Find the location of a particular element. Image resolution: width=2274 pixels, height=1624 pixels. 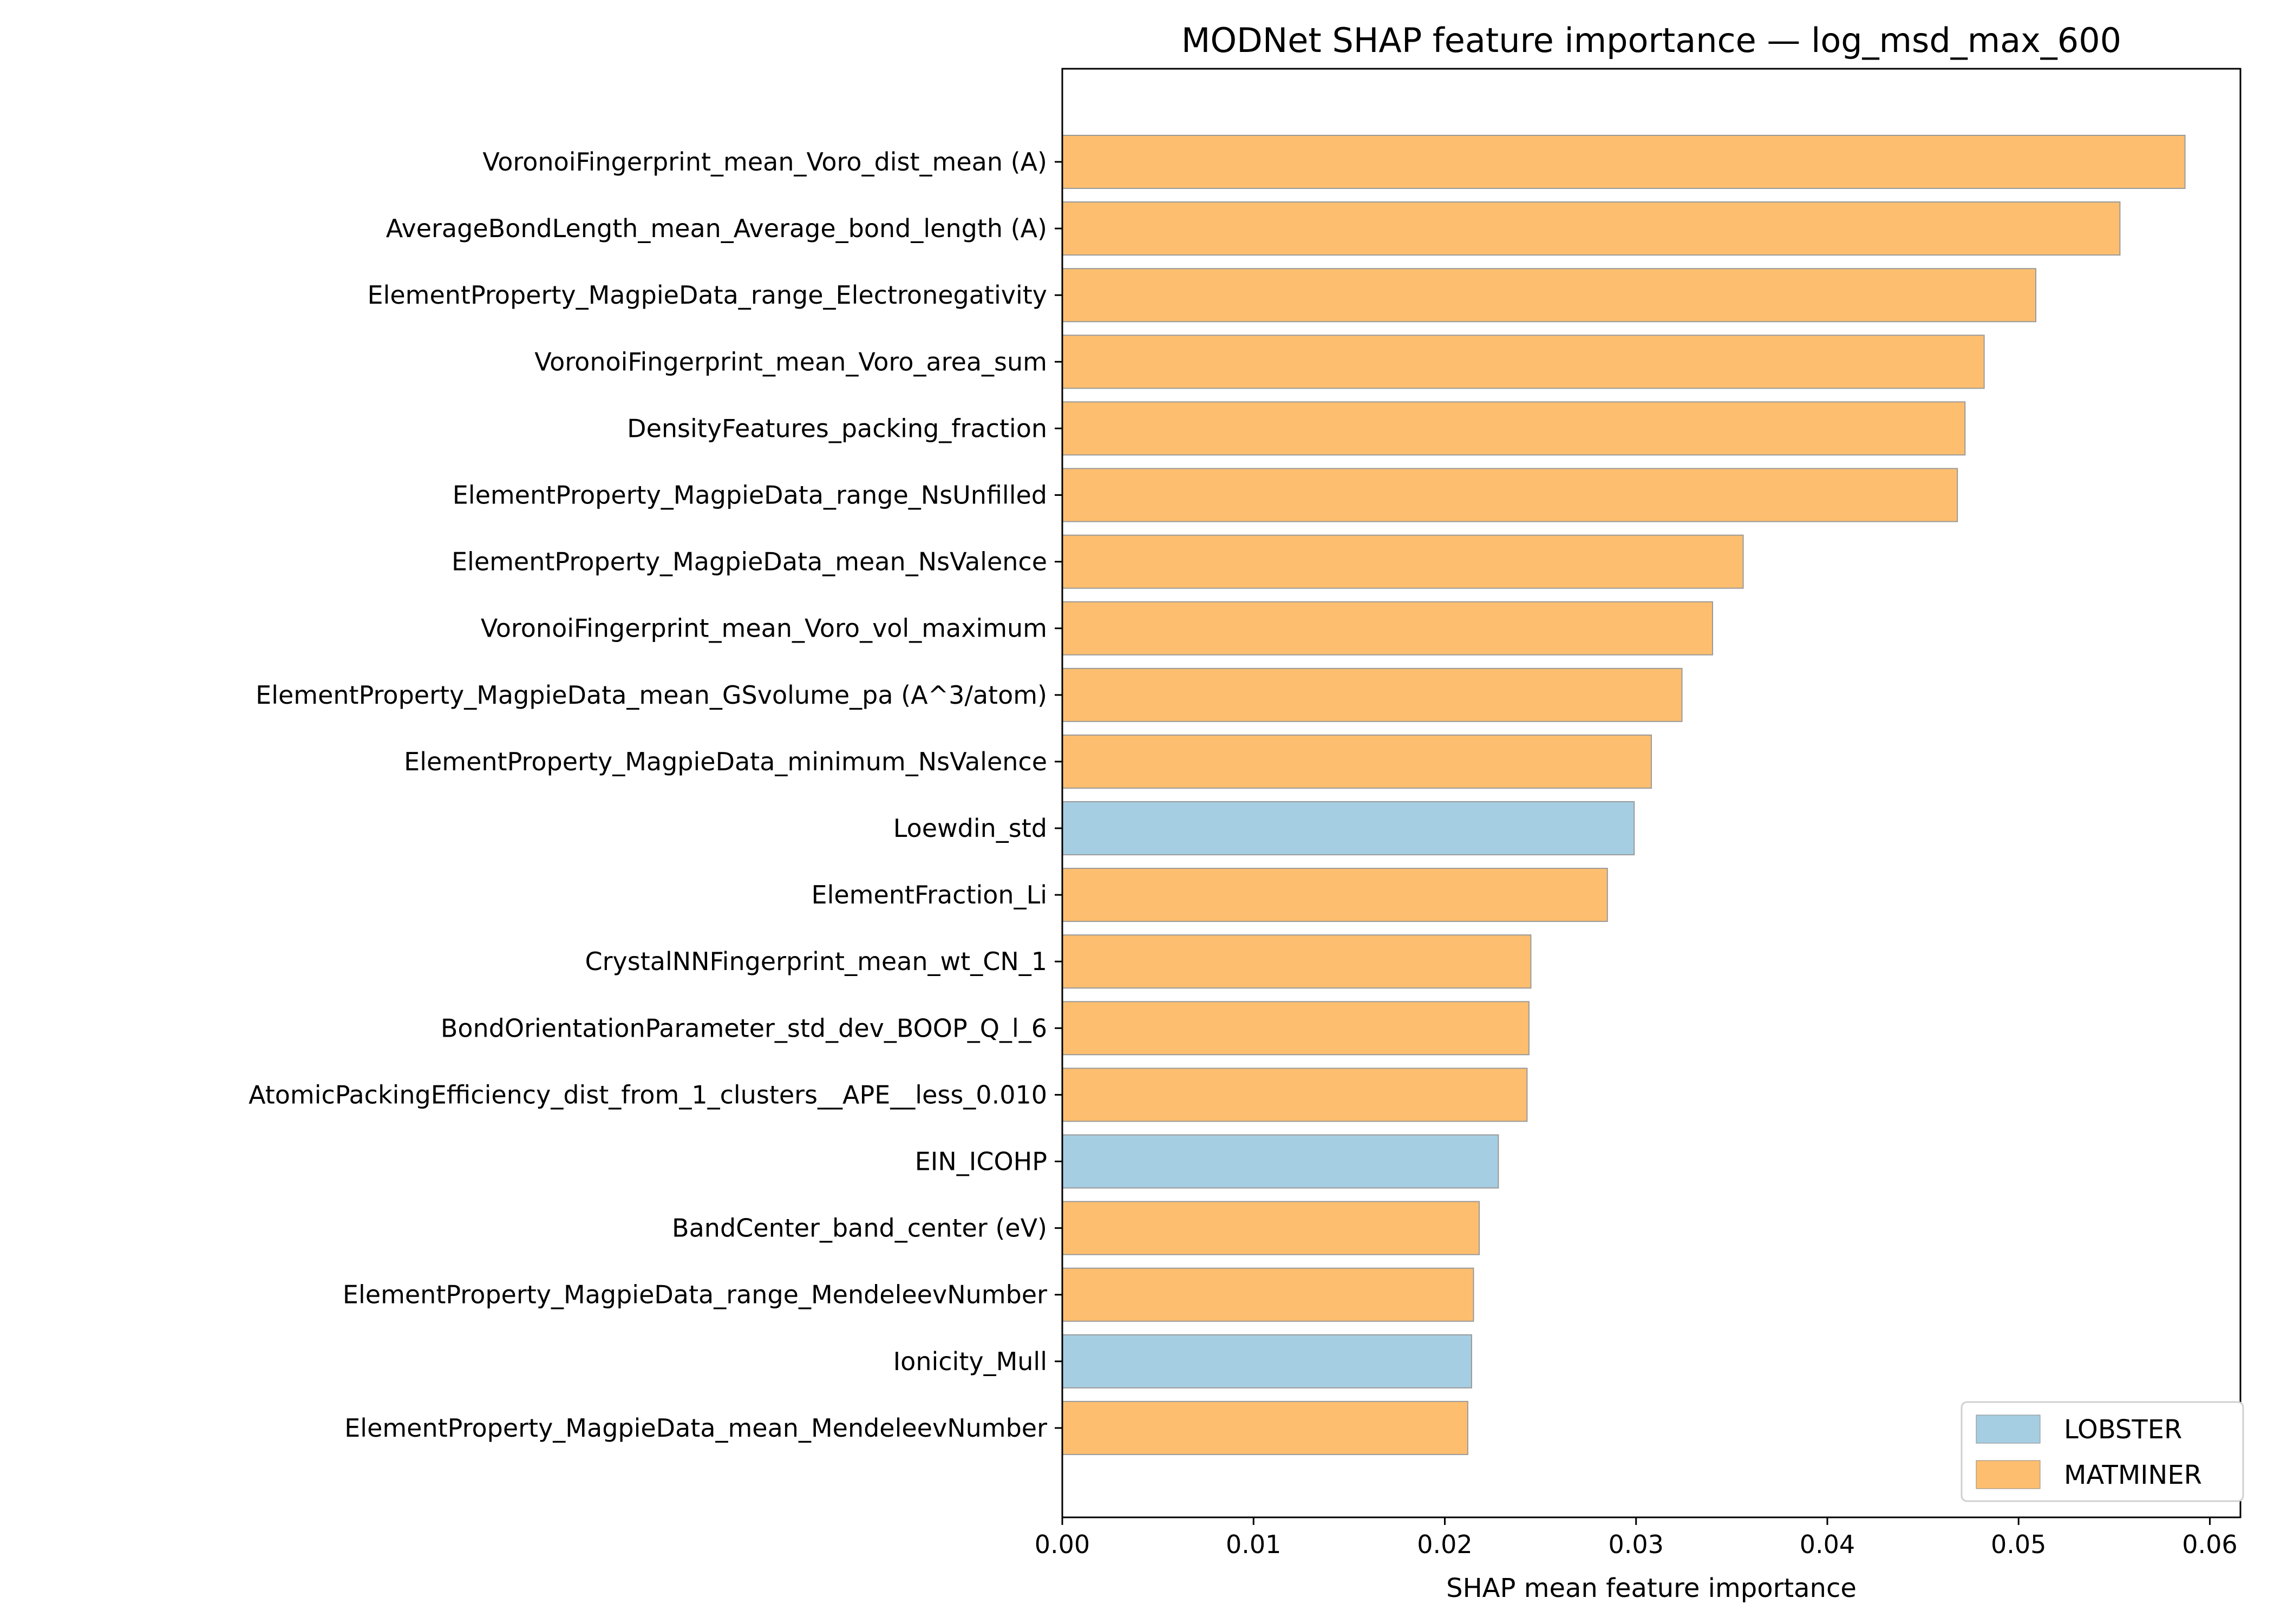

legend-label-lobster: LOBSTER is located at coordinates (2123, 1430).